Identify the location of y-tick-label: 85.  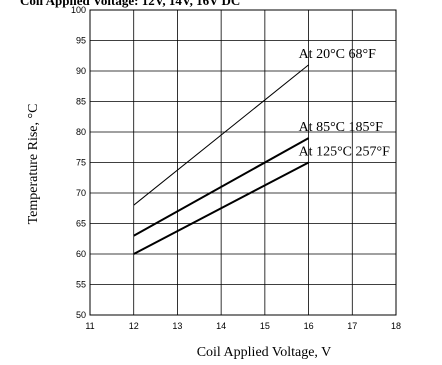
(81, 102).